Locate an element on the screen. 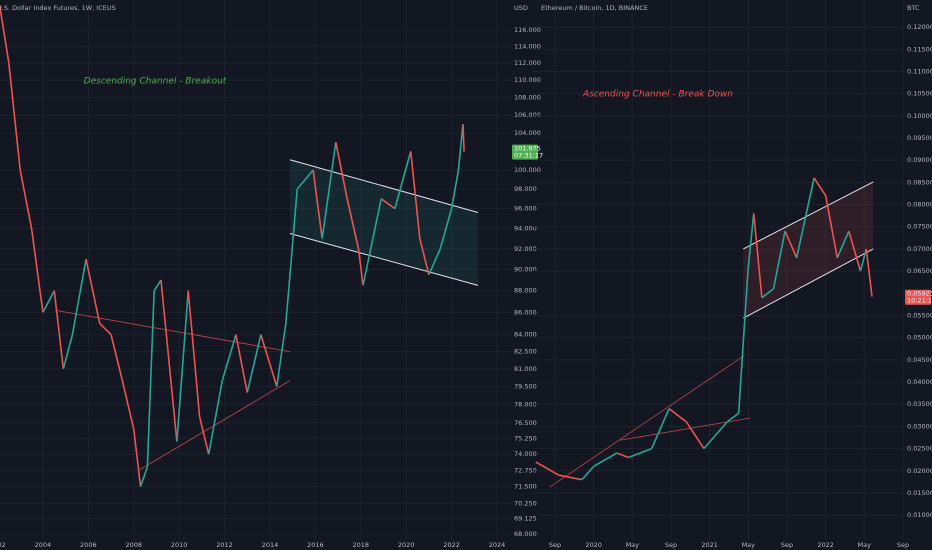  x-tick-label: 2020 is located at coordinates (406, 545).